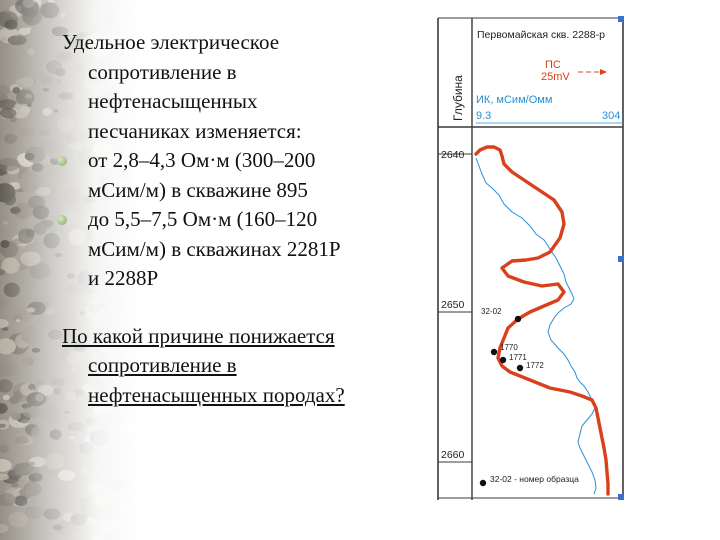 The height and width of the screenshot is (540, 720). I want to click on ps-curve-label: ПС, so click(553, 65).